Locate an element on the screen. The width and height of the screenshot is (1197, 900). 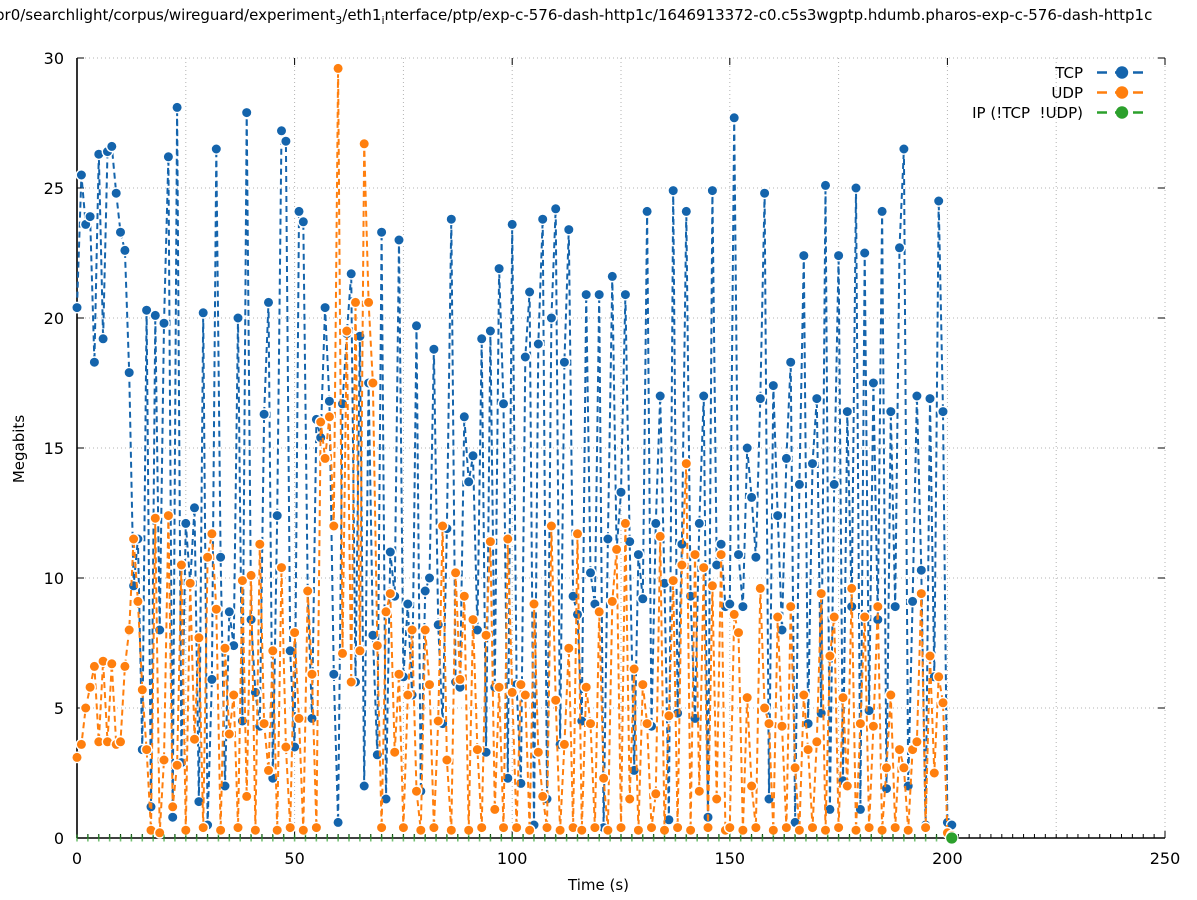
legend-row-ip: IP (!TCP !UDP) is located at coordinates (1060, 112).